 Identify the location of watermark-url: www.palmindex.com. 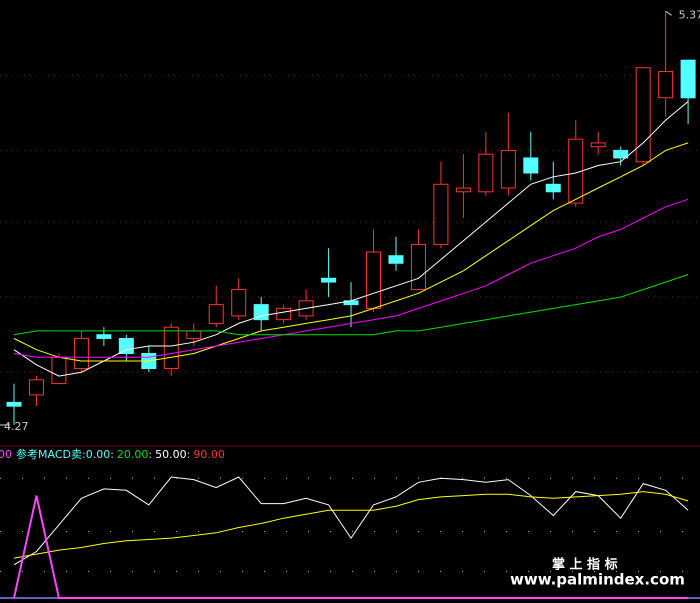
(597, 580).